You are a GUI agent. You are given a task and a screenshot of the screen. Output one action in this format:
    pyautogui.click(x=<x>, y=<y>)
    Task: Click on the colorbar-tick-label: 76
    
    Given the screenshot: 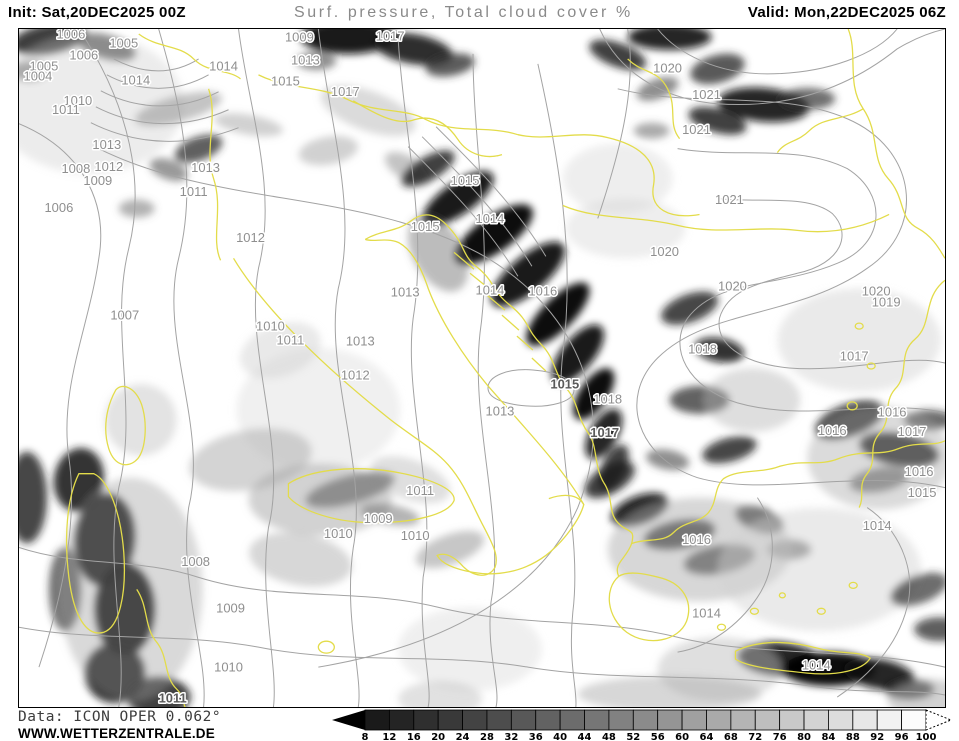 What is the action you would take?
    pyautogui.click(x=780, y=736)
    